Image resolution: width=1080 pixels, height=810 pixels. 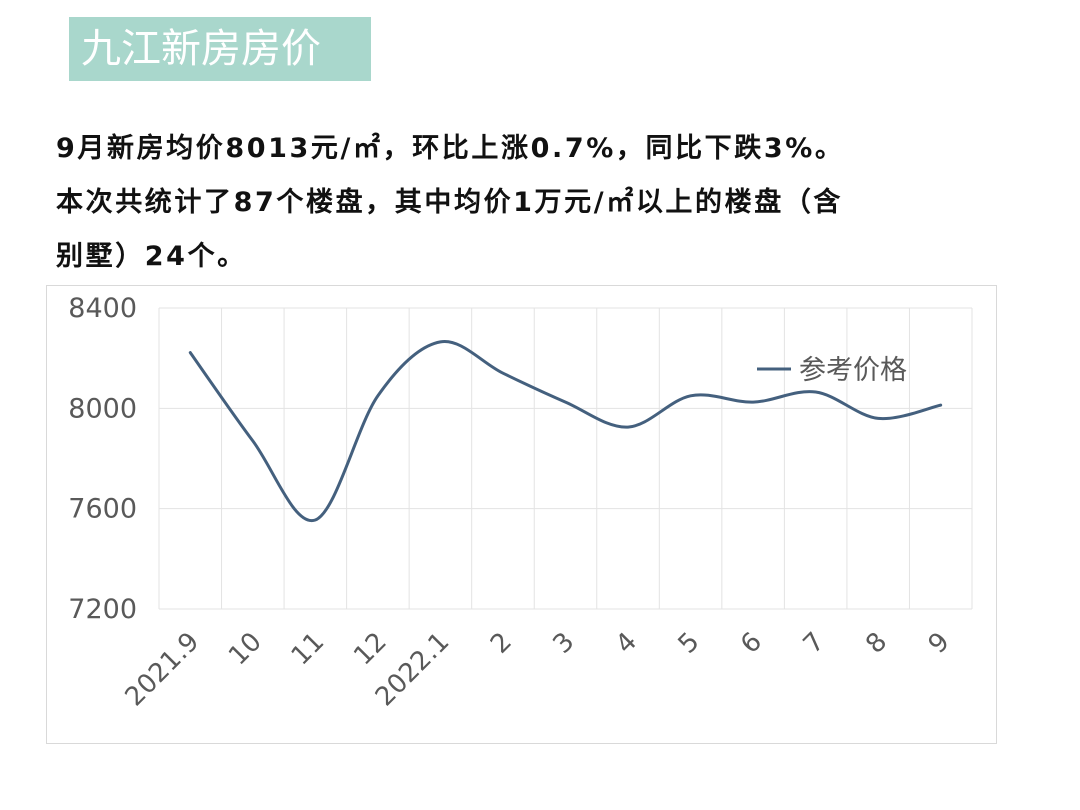 I want to click on y-tick-label: 7600, so click(x=102, y=509).